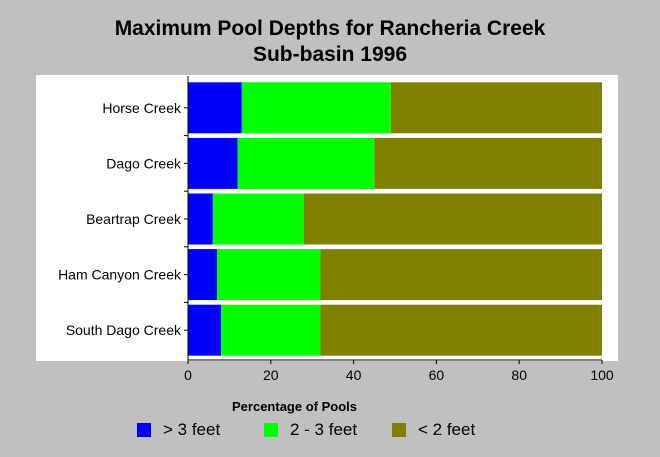  I want to click on chart-title-line2: Sub-basin 1996, so click(330, 54).